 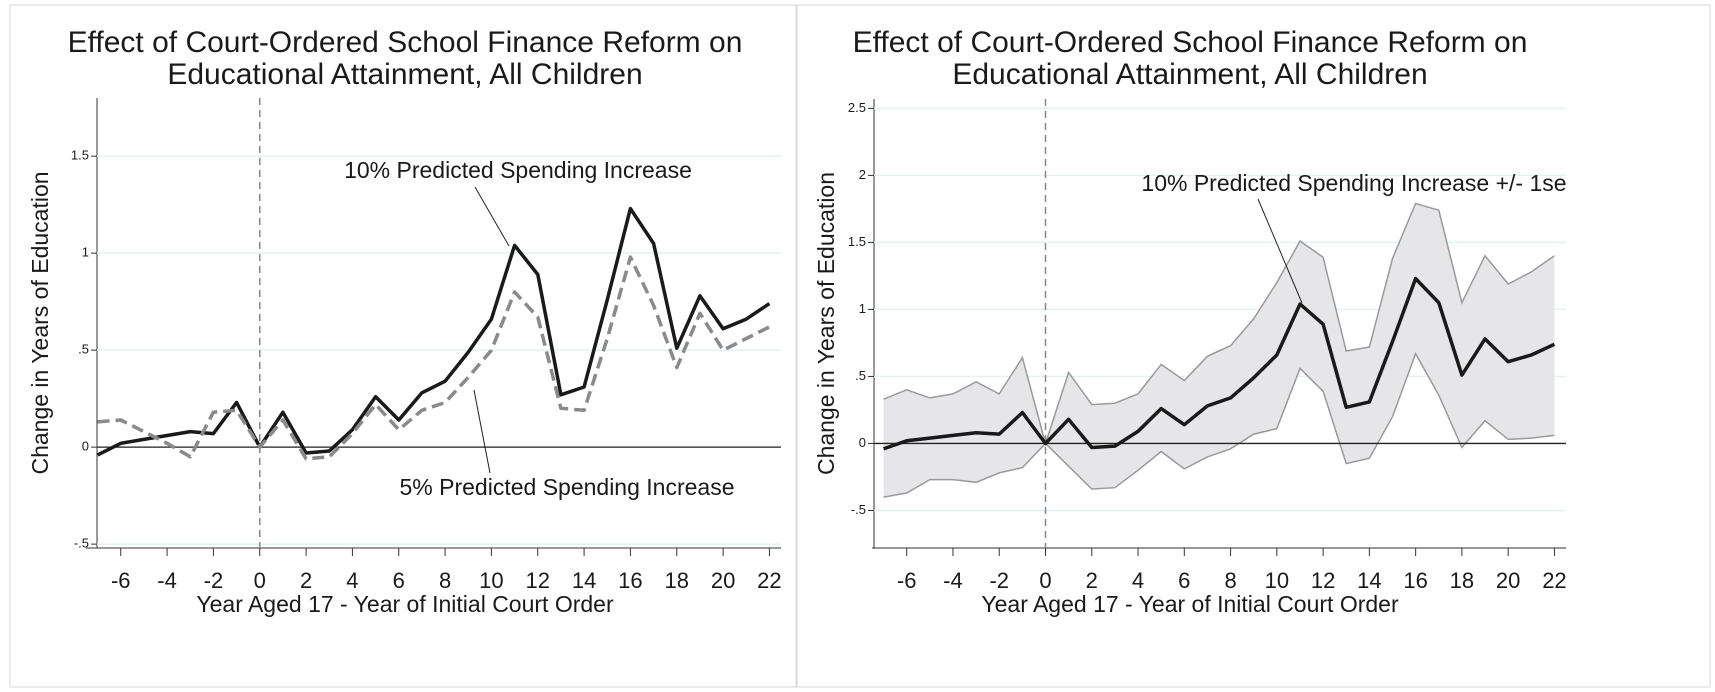 What do you see at coordinates (1353, 183) in the screenshot?
I see `series-annotation: 10% Predicted Spending Increase +/- 1se` at bounding box center [1353, 183].